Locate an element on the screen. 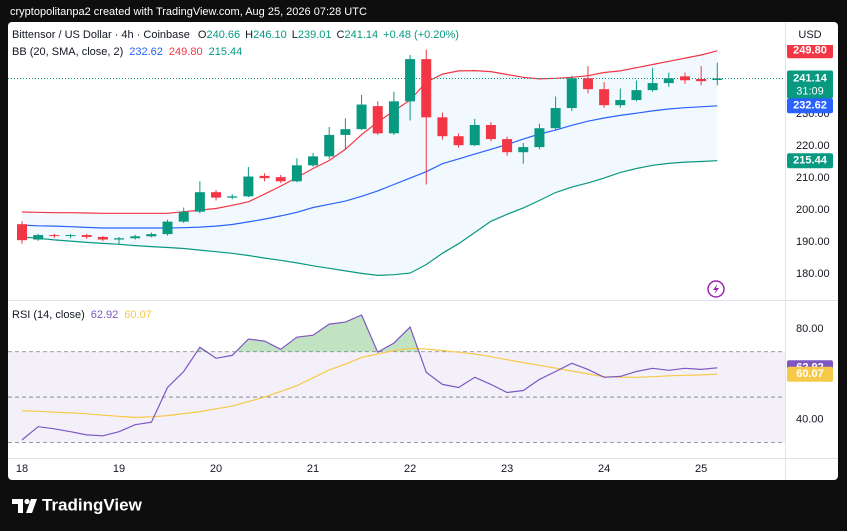 This screenshot has width=847, height=531. y-tick-label: 80.00 is located at coordinates (810, 329).